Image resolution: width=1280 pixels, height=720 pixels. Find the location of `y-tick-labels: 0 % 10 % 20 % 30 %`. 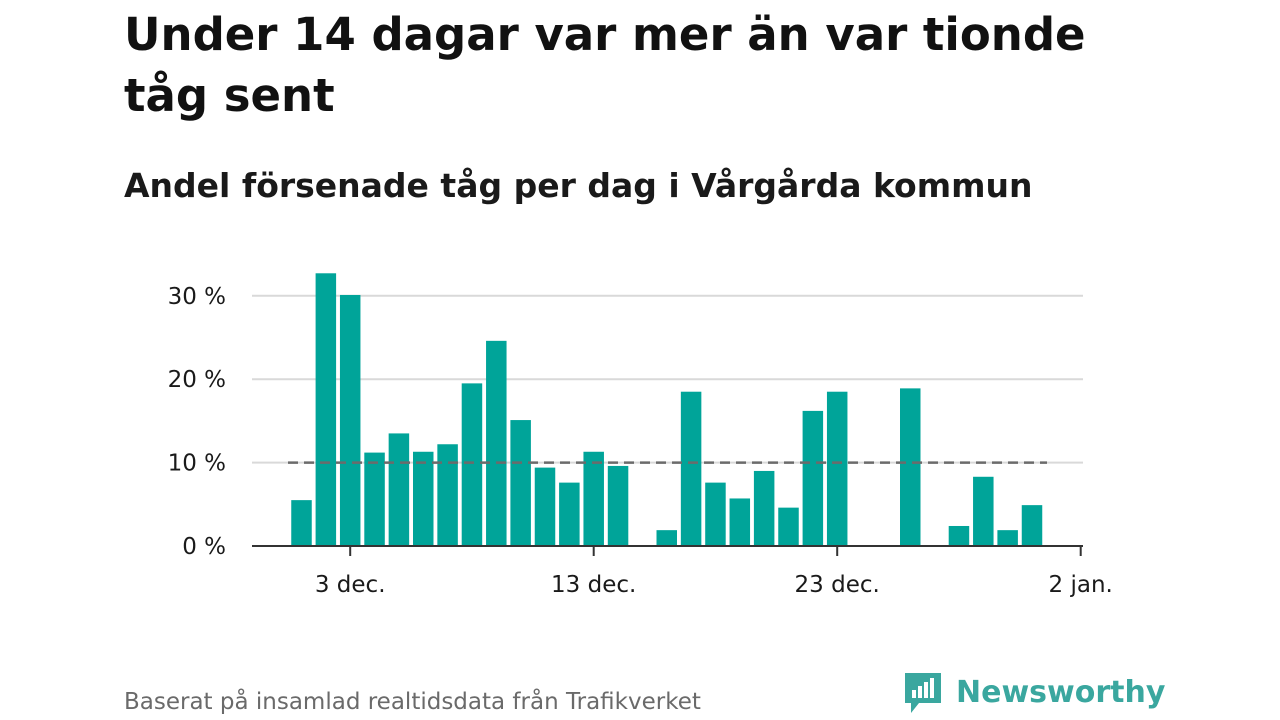

y-tick-labels: 0 % 10 % 20 % 30 % is located at coordinates (197, 422).